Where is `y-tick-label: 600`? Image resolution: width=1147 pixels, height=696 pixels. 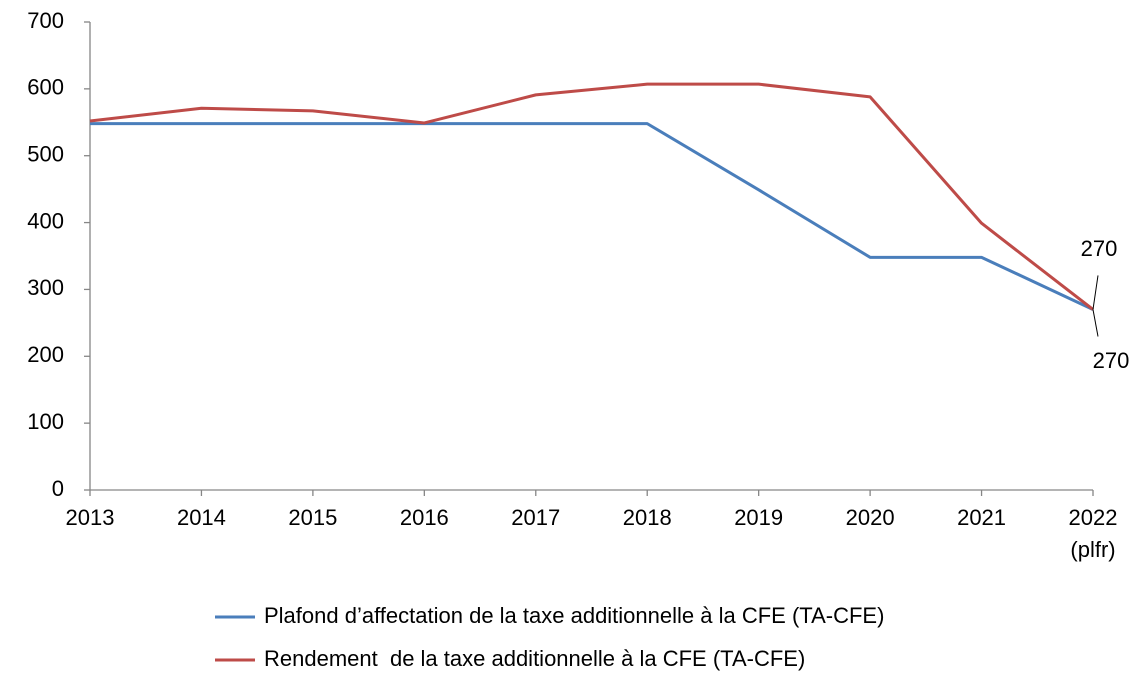 y-tick-label: 600 is located at coordinates (45, 87).